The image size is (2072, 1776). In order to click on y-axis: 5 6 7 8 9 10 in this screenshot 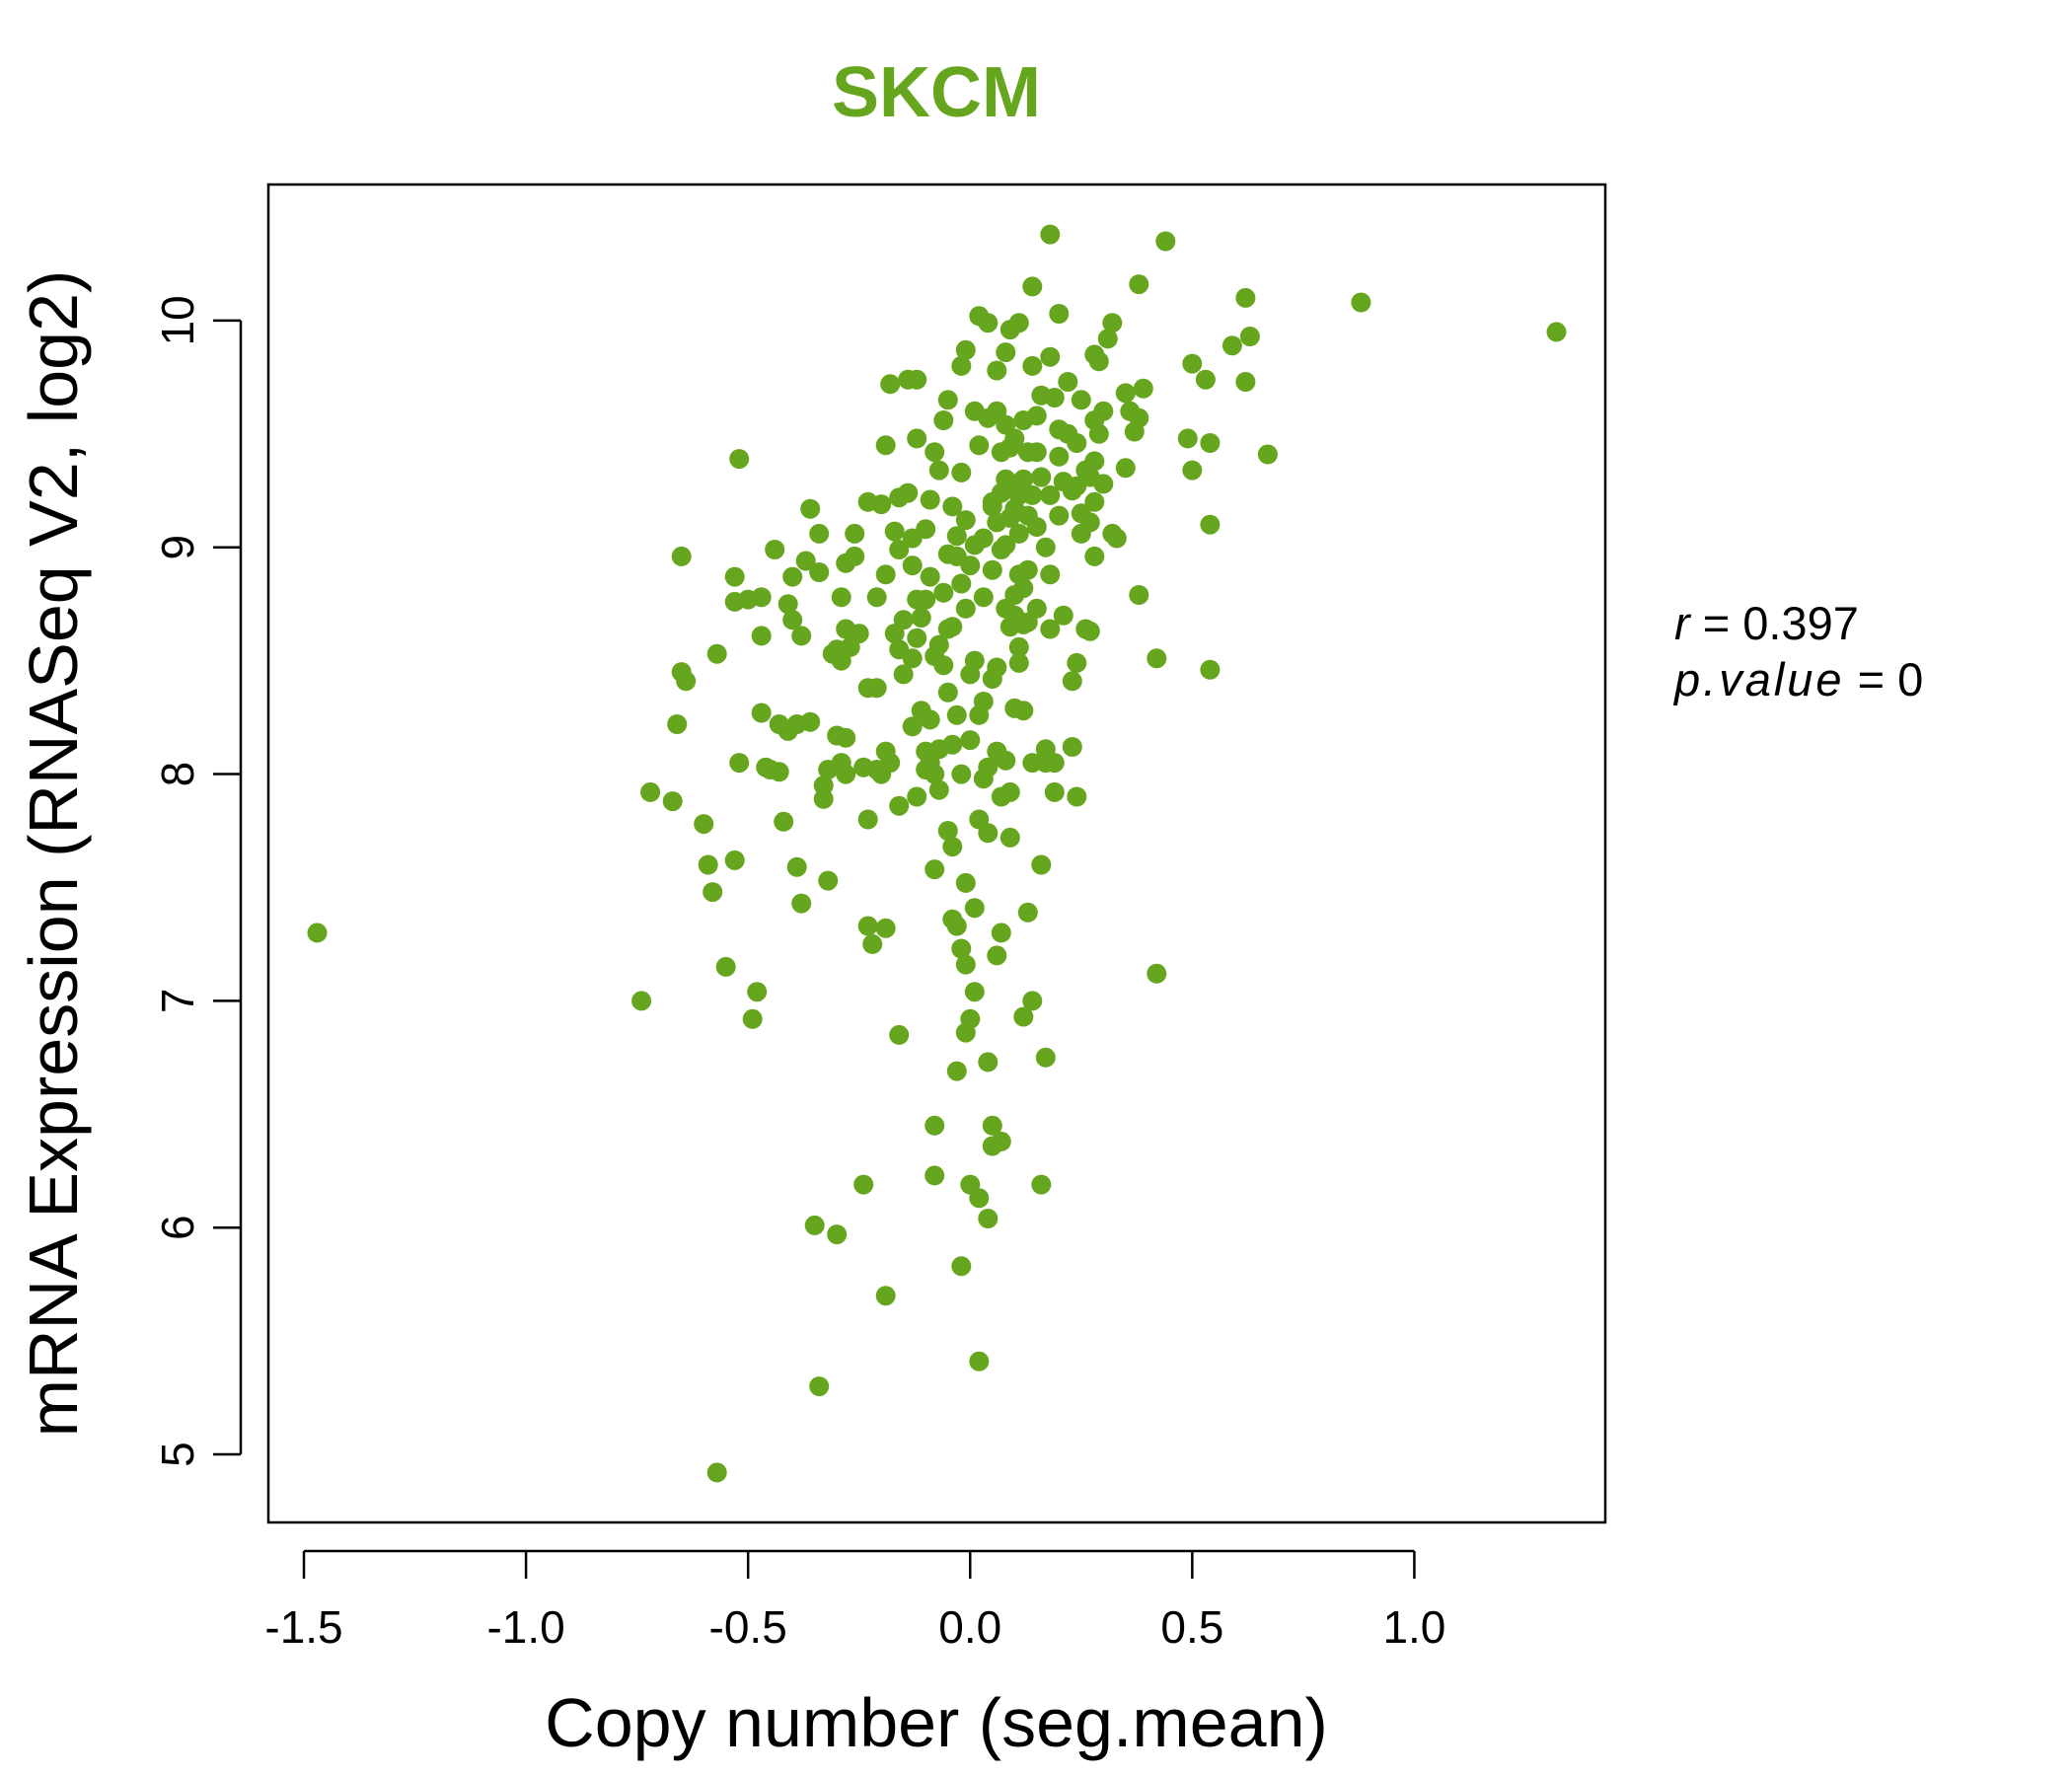, I will do `click(198, 881)`.